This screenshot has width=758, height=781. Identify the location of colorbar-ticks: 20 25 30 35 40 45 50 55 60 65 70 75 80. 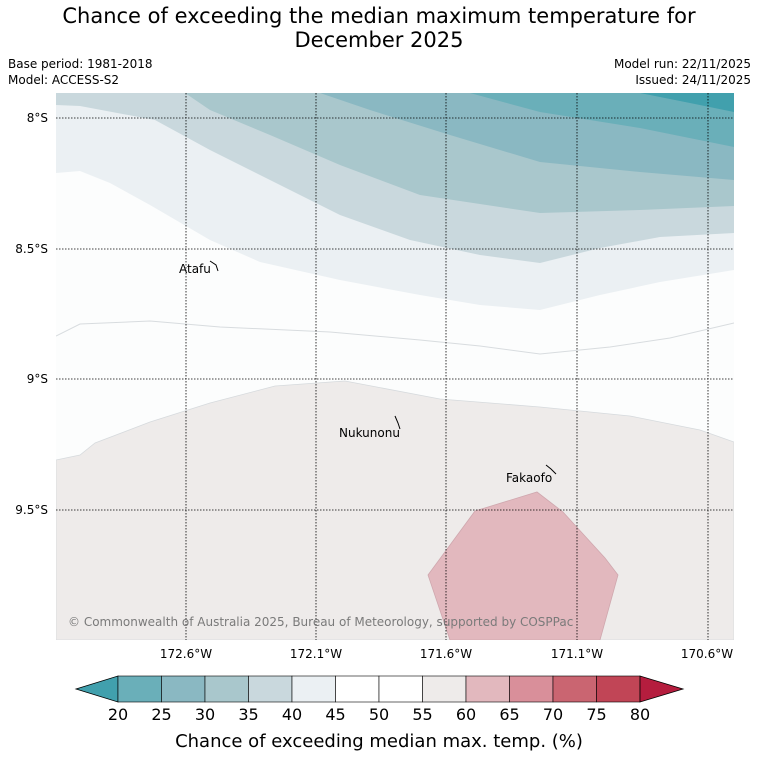
(379, 714).